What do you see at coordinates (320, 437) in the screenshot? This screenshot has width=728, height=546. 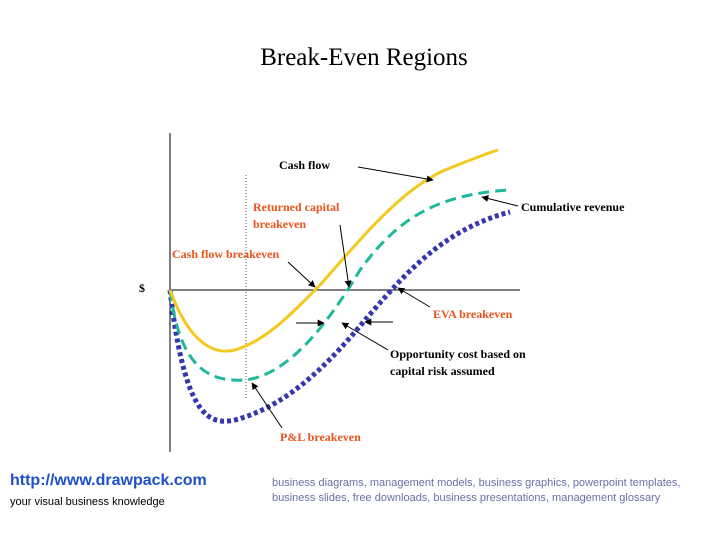 I see `pl-breakeven-label: P&L breakeven` at bounding box center [320, 437].